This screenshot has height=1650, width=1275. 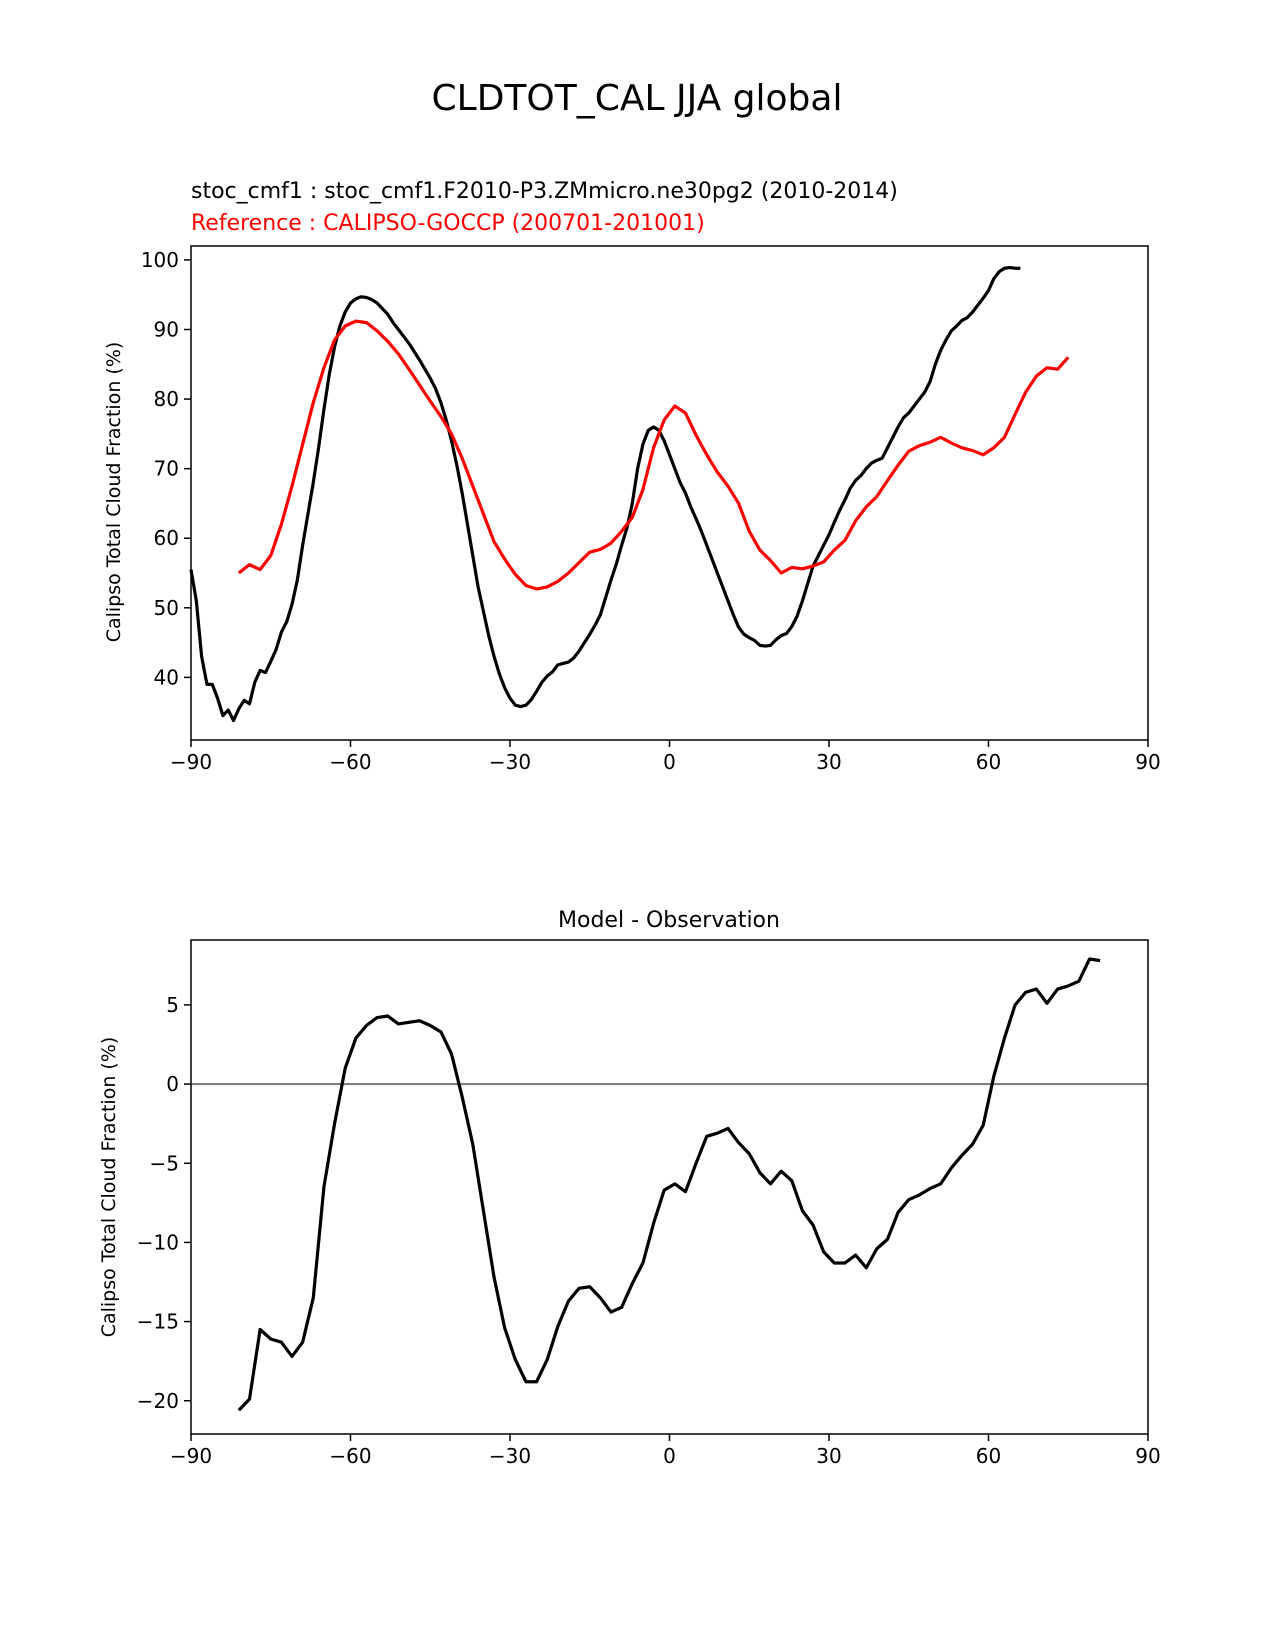 What do you see at coordinates (160, 260) in the screenshot?
I see `top-chart-y-tick-label: 100` at bounding box center [160, 260].